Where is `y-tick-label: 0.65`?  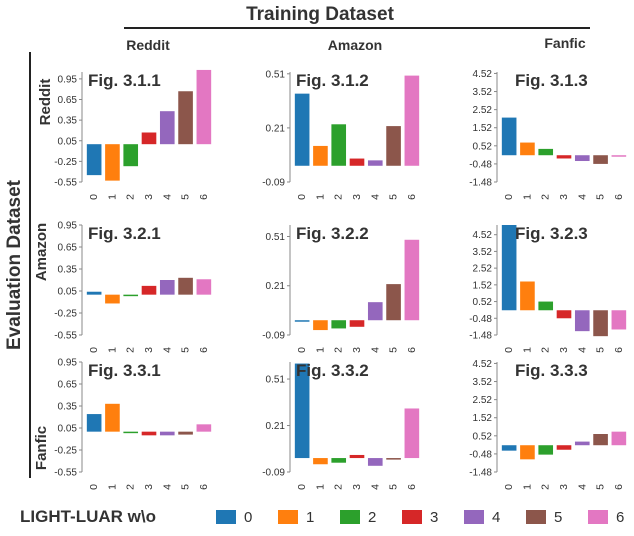
y-tick-label: 0.65 is located at coordinates (68, 100).